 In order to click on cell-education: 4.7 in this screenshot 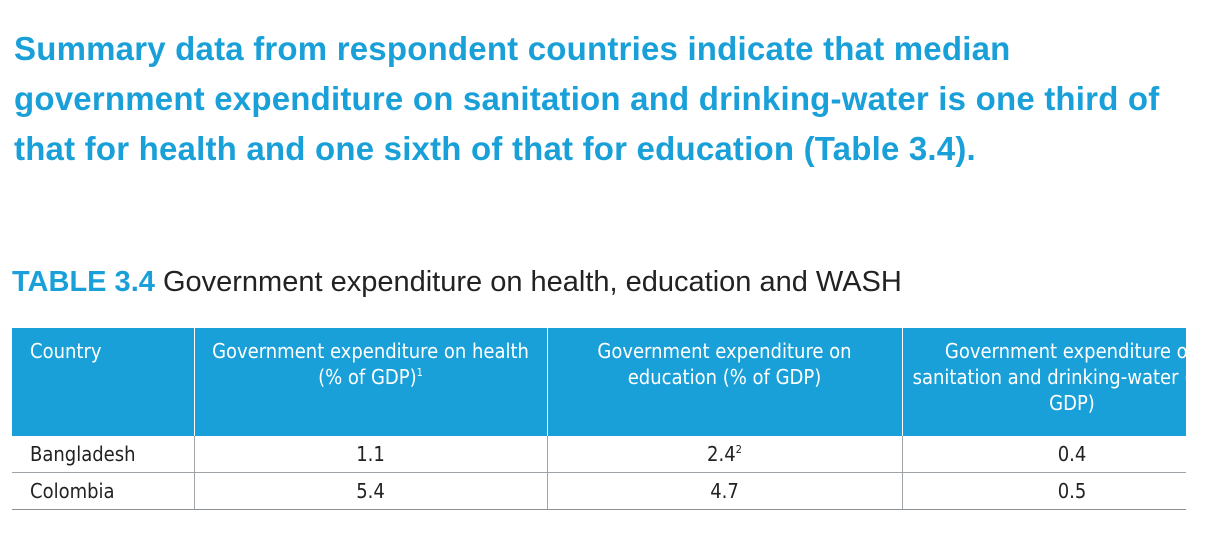, I will do `click(725, 491)`.